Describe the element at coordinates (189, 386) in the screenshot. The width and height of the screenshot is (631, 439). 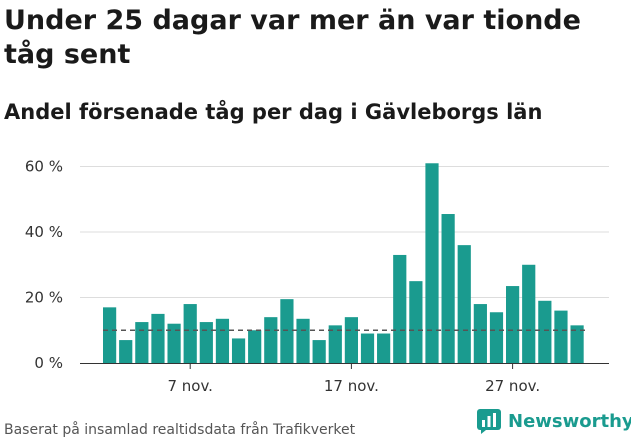
I see `x-tick-label: 7 nov.` at that location.